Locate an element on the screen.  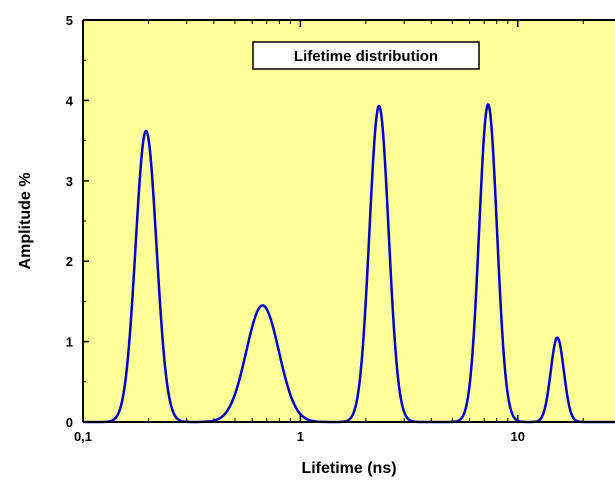
y-axis-title: Amplitude % is located at coordinates (25, 221).